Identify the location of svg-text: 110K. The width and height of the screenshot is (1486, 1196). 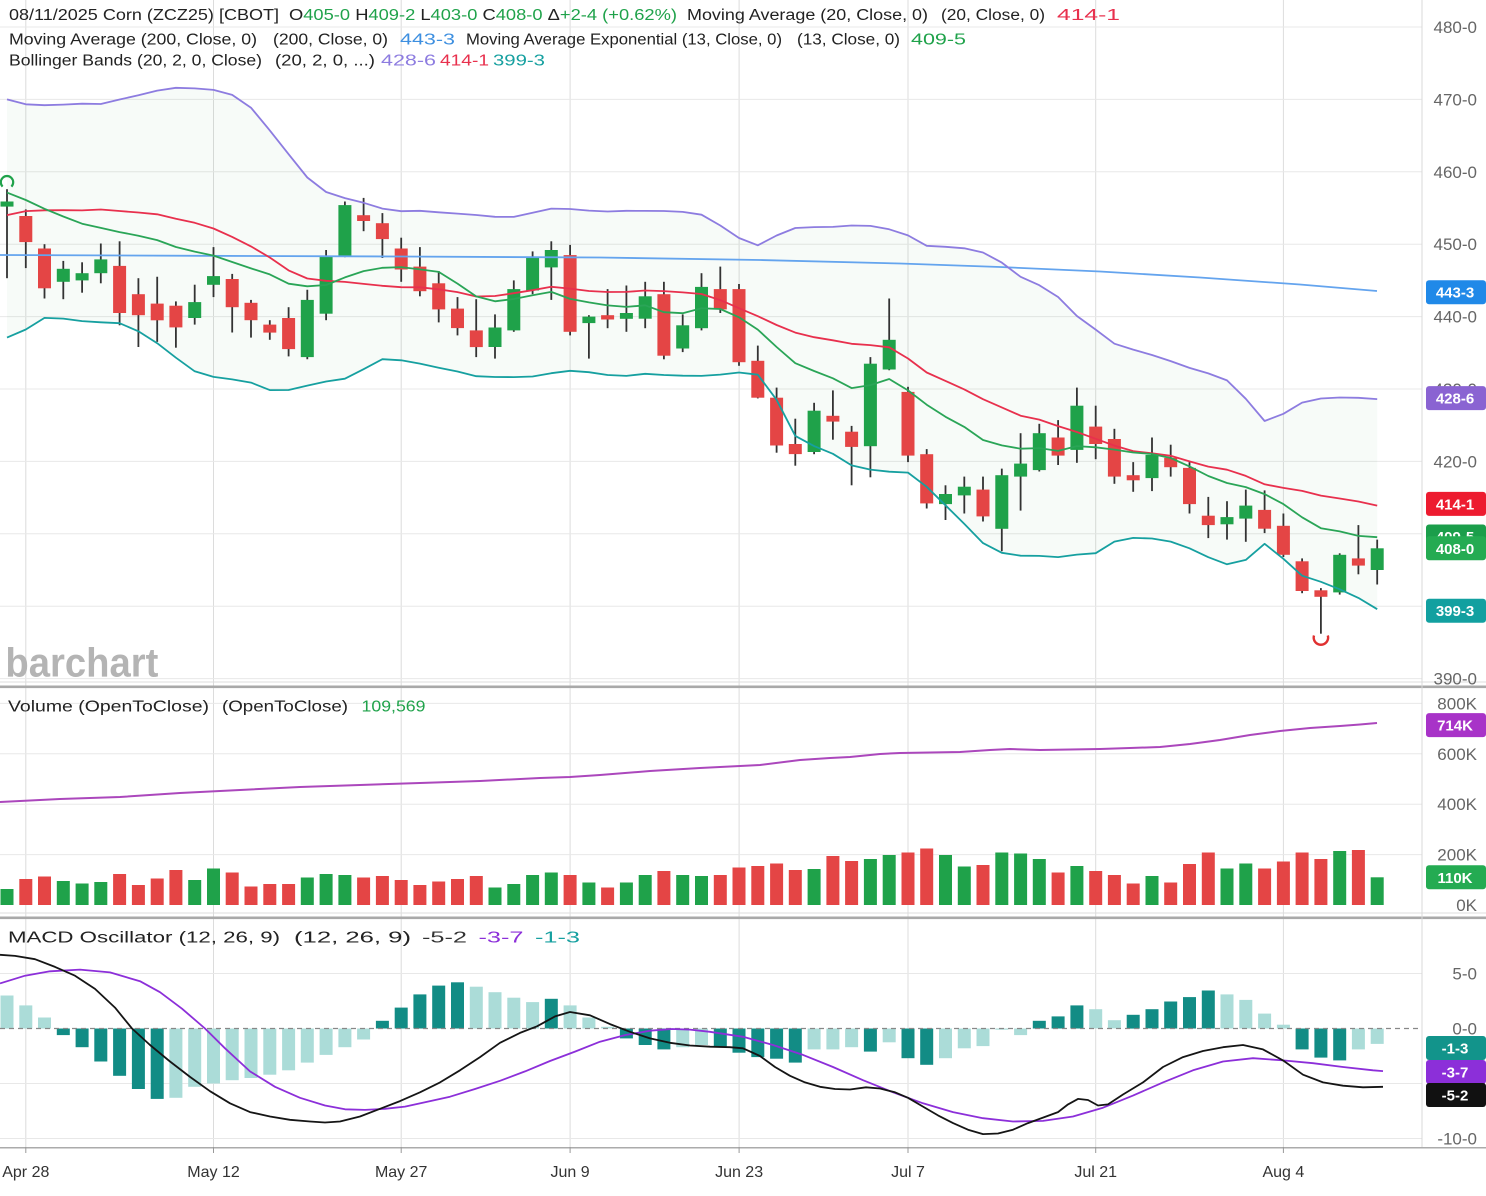
(1454, 878).